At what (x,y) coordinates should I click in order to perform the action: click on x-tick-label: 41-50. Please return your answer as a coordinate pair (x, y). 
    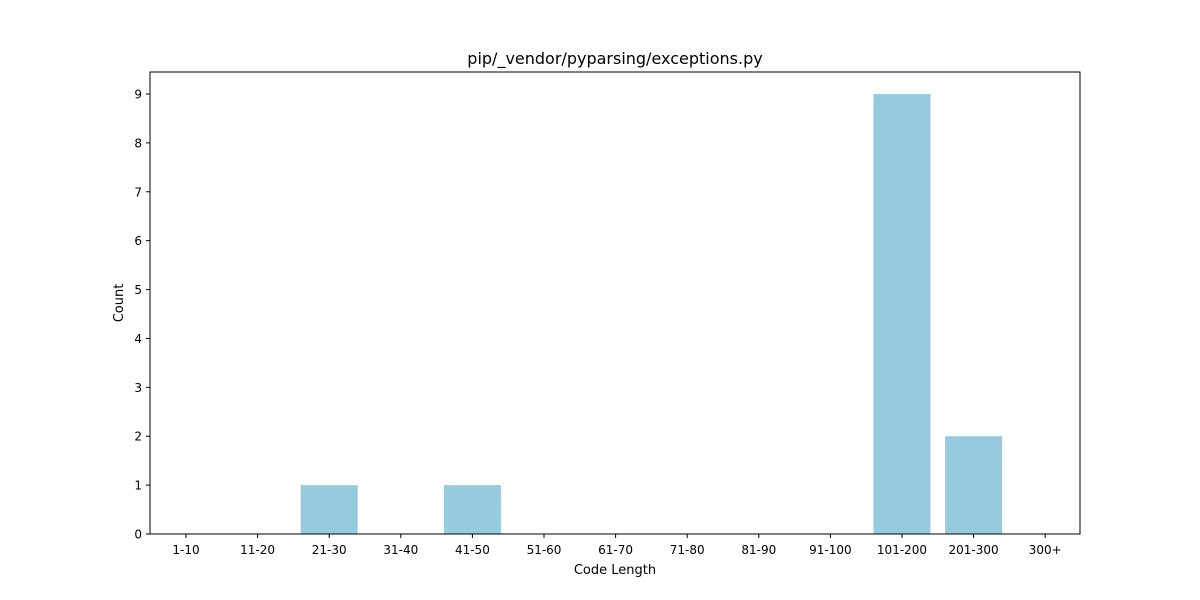
    Looking at the image, I should click on (472, 550).